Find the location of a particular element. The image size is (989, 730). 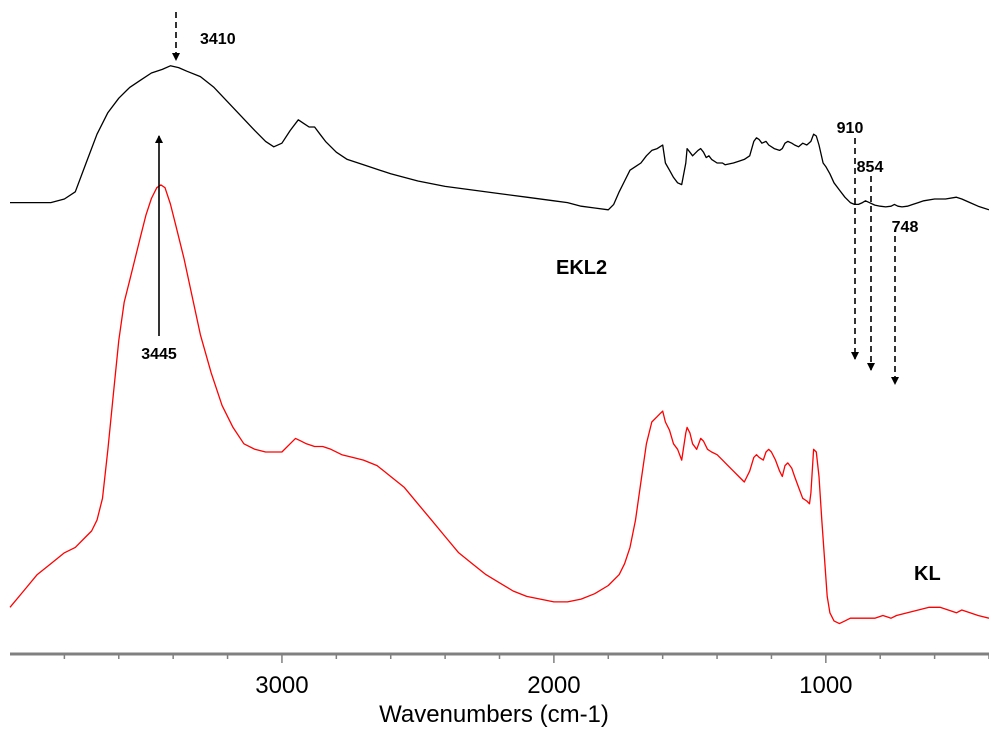

annotation-label-748: 748 is located at coordinates (905, 227).